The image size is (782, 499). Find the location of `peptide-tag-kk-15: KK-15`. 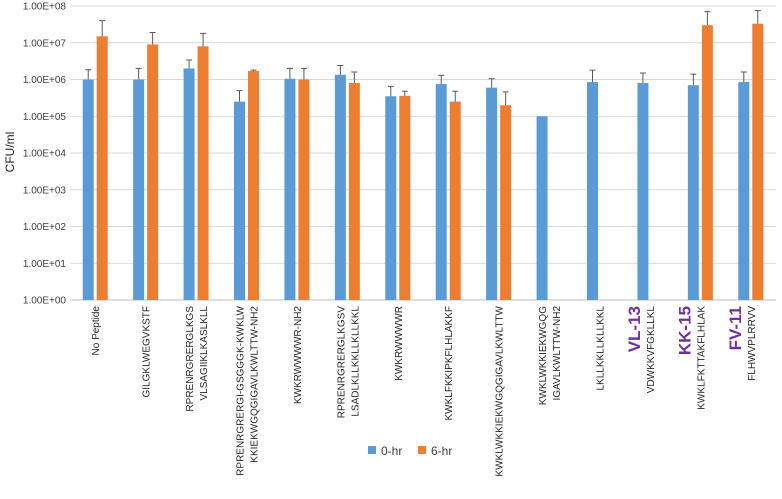

peptide-tag-kk-15: KK-15 is located at coordinates (684, 330).